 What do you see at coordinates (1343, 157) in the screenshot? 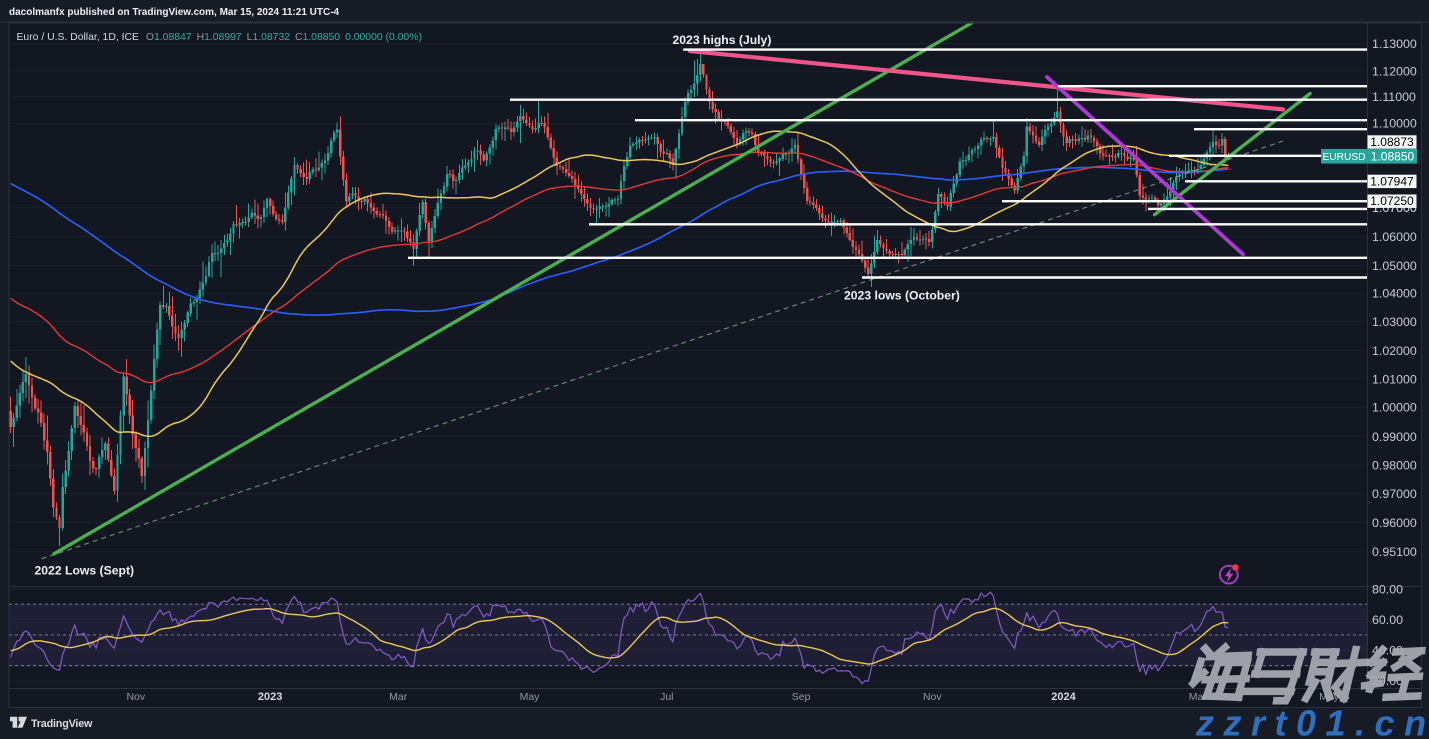
I see `svg-text: EURUSD` at bounding box center [1343, 157].